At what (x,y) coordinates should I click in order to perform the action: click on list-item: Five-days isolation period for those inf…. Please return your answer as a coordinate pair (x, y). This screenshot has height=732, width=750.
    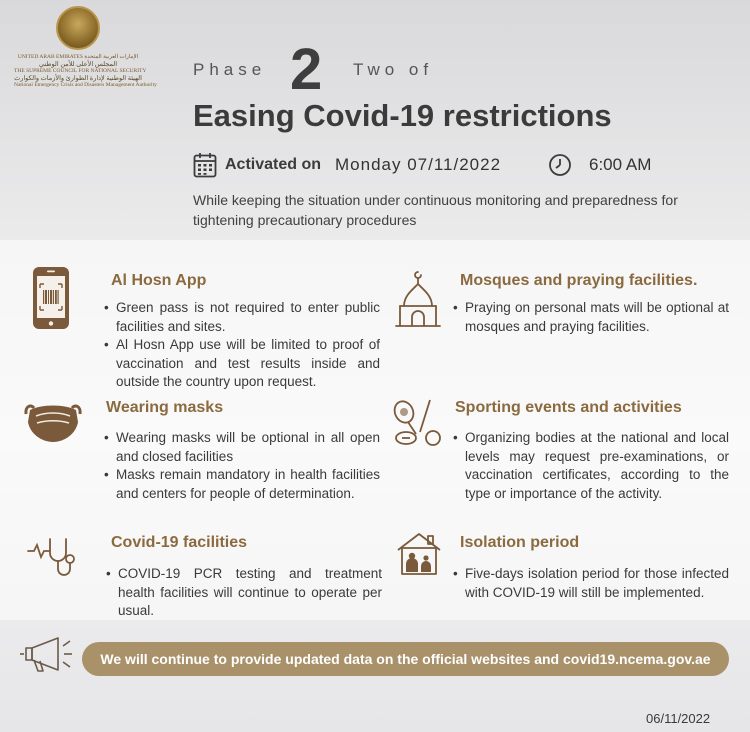
    Looking at the image, I should click on (591, 583).